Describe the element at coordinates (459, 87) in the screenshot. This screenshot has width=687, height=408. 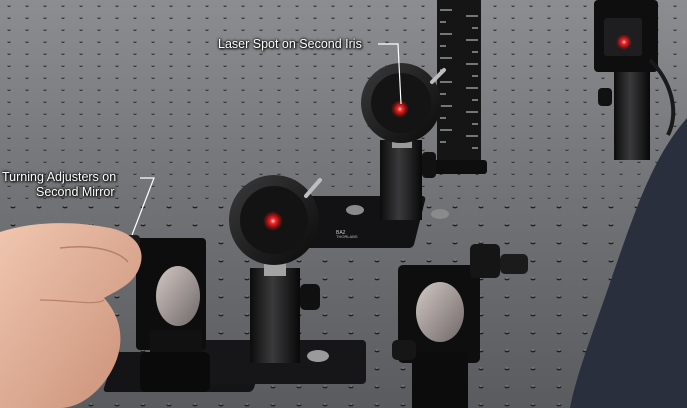
I see `vertical-ruler` at that location.